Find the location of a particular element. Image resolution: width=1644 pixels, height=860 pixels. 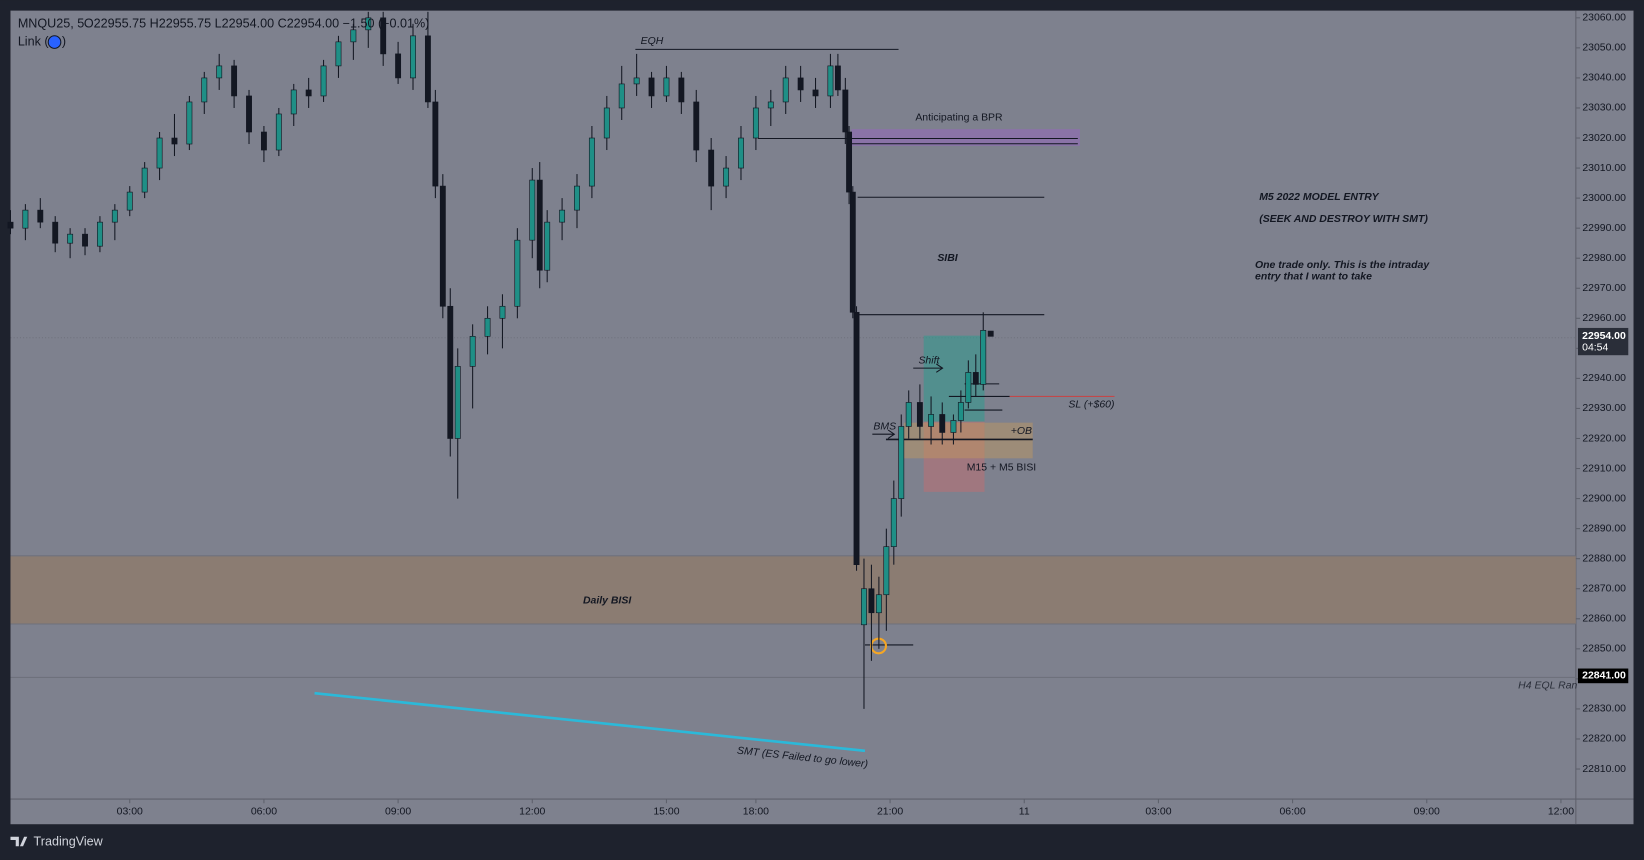

daily-bisi-zone is located at coordinates (793, 589).